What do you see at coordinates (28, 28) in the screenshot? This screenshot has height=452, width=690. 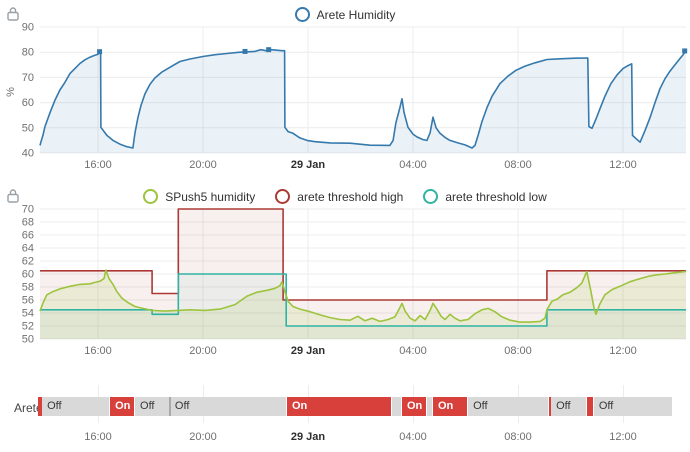 I see `y-tick-label: 90` at bounding box center [28, 28].